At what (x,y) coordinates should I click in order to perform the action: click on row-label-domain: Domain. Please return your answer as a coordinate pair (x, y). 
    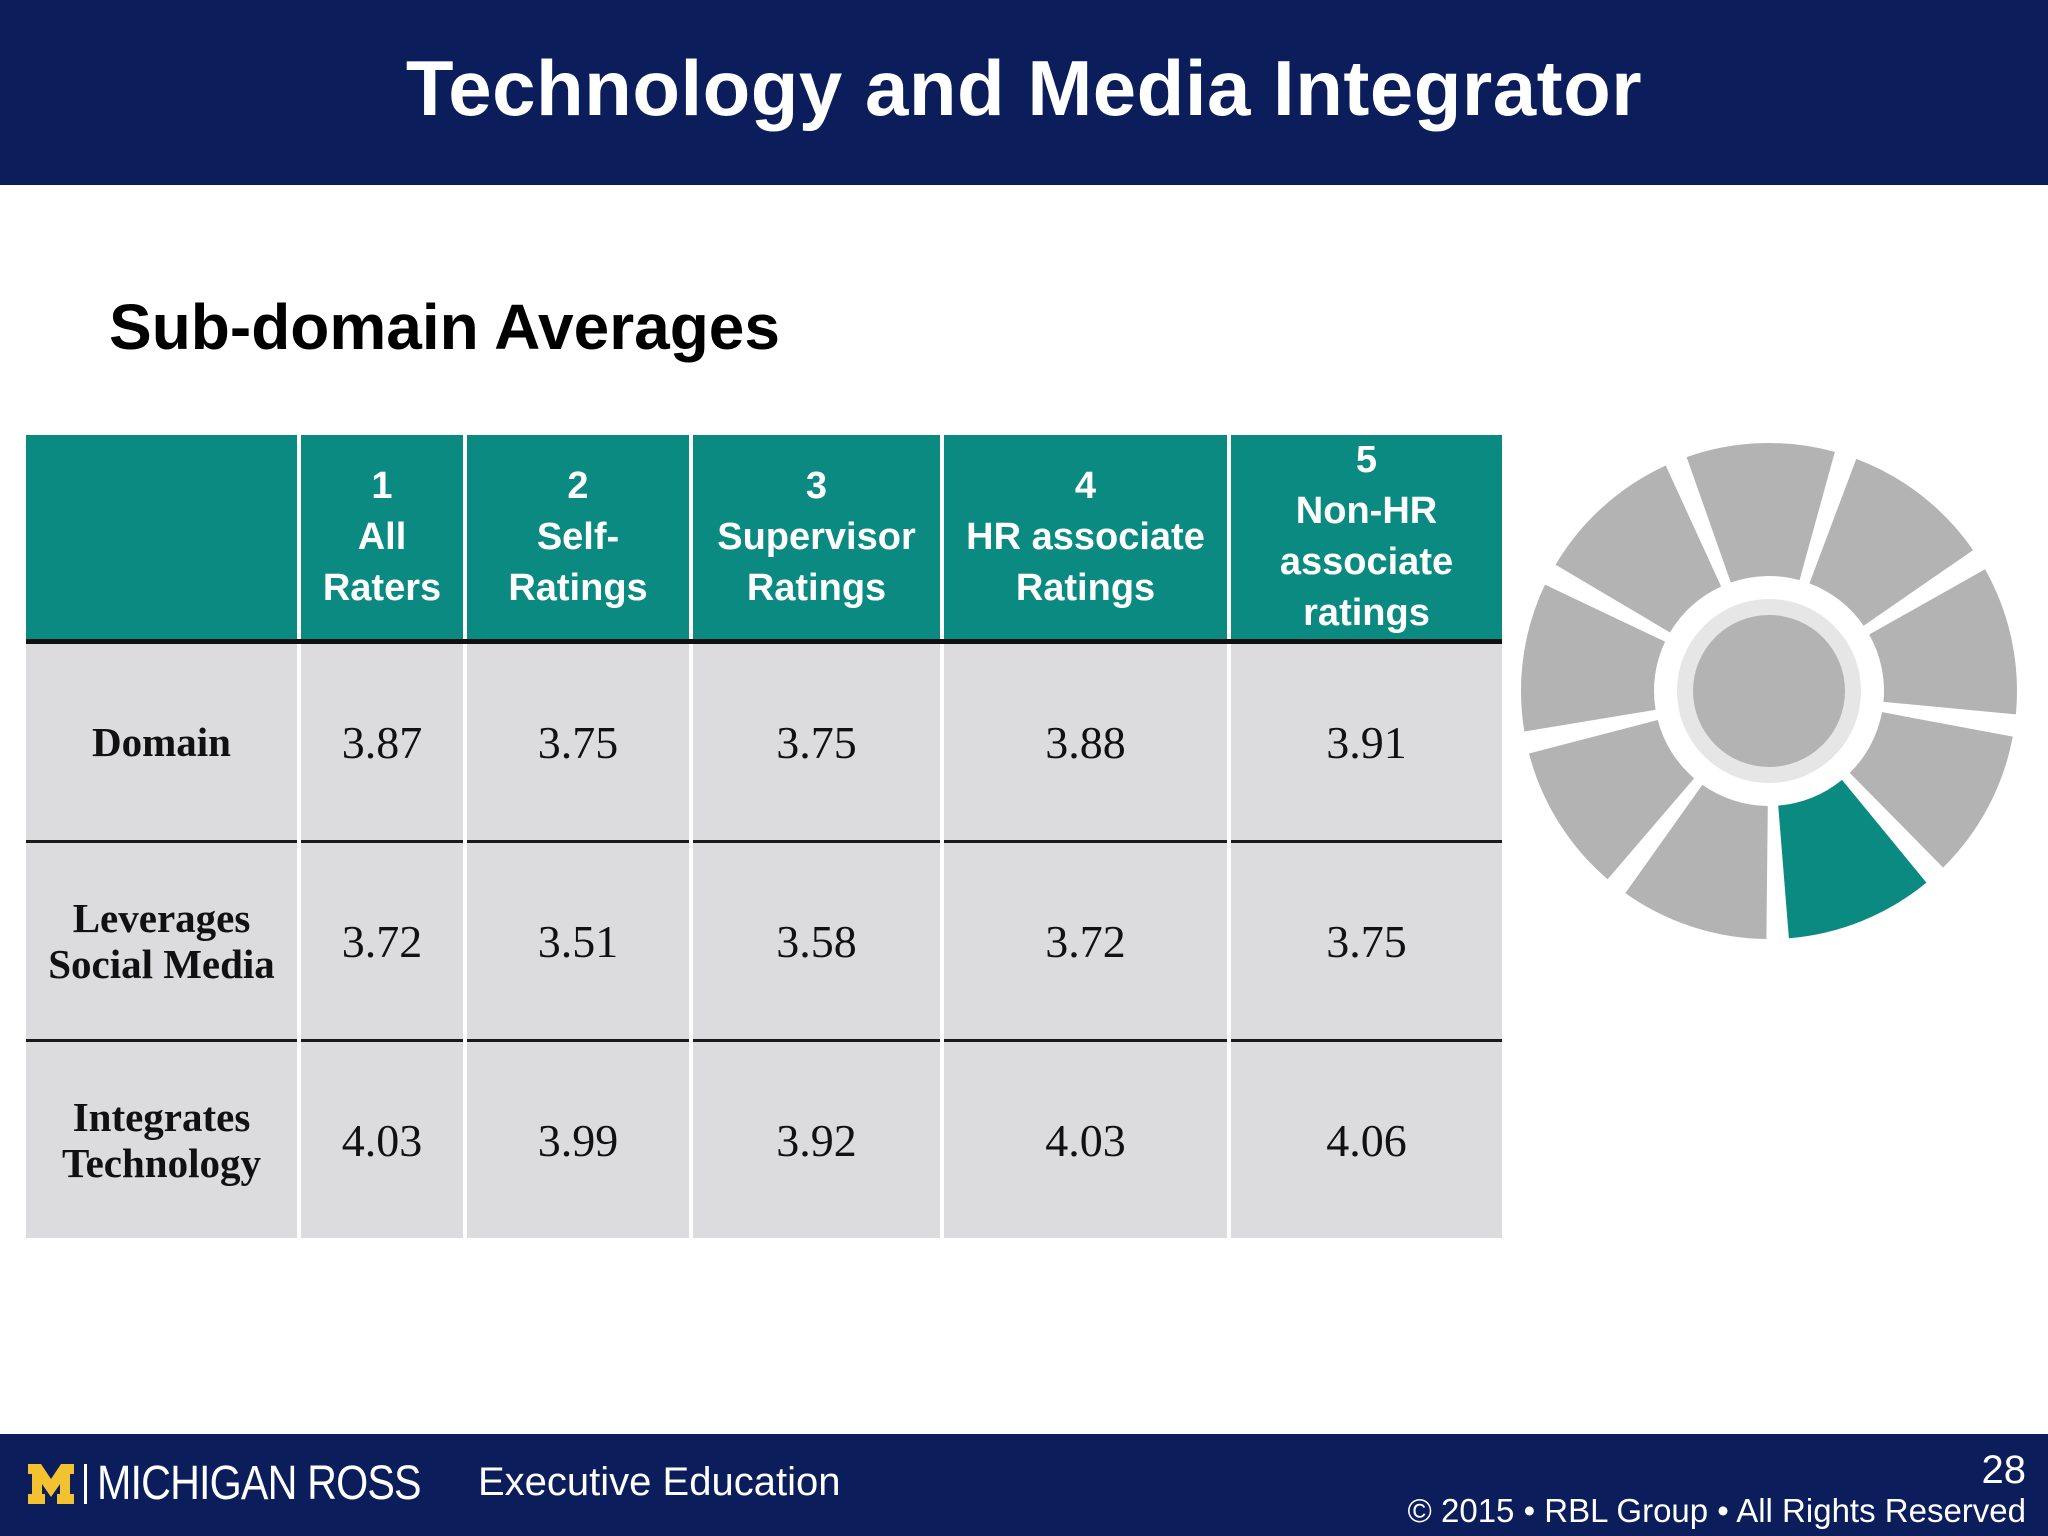
    Looking at the image, I should click on (162, 742).